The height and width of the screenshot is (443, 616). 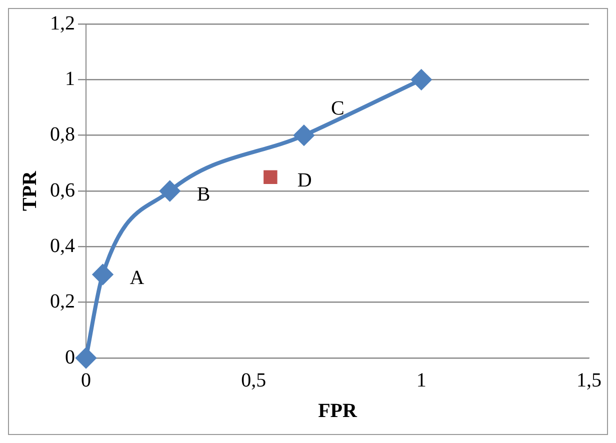 What do you see at coordinates (338, 411) in the screenshot?
I see `x-axis-title: FPR` at bounding box center [338, 411].